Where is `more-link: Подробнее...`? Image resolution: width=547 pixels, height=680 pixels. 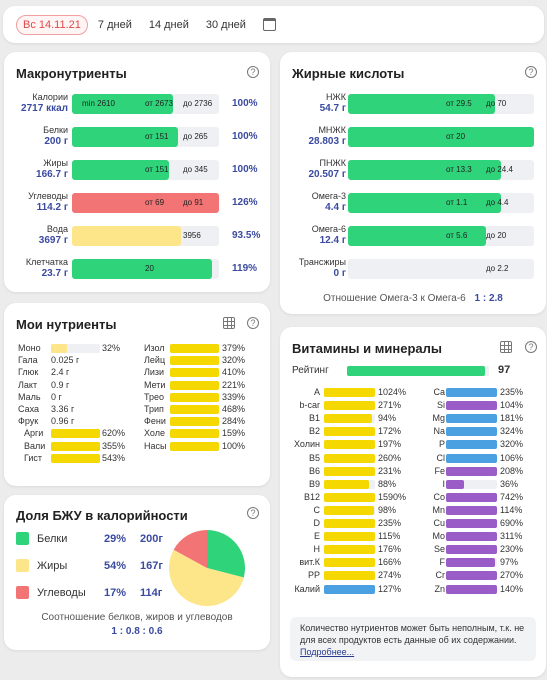
more-link: Подробнее... is located at coordinates (327, 652).